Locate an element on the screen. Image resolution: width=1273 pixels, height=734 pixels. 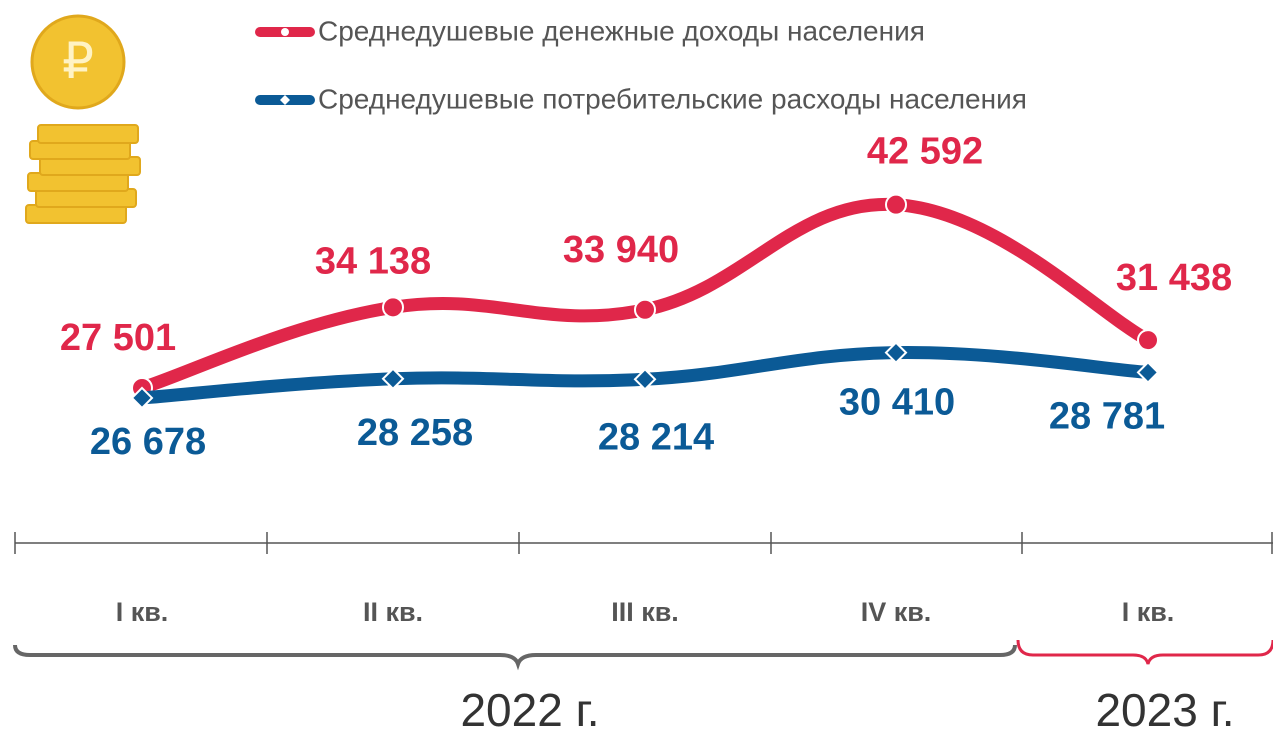
coin-icon: ₽ is located at coordinates (83, 119).